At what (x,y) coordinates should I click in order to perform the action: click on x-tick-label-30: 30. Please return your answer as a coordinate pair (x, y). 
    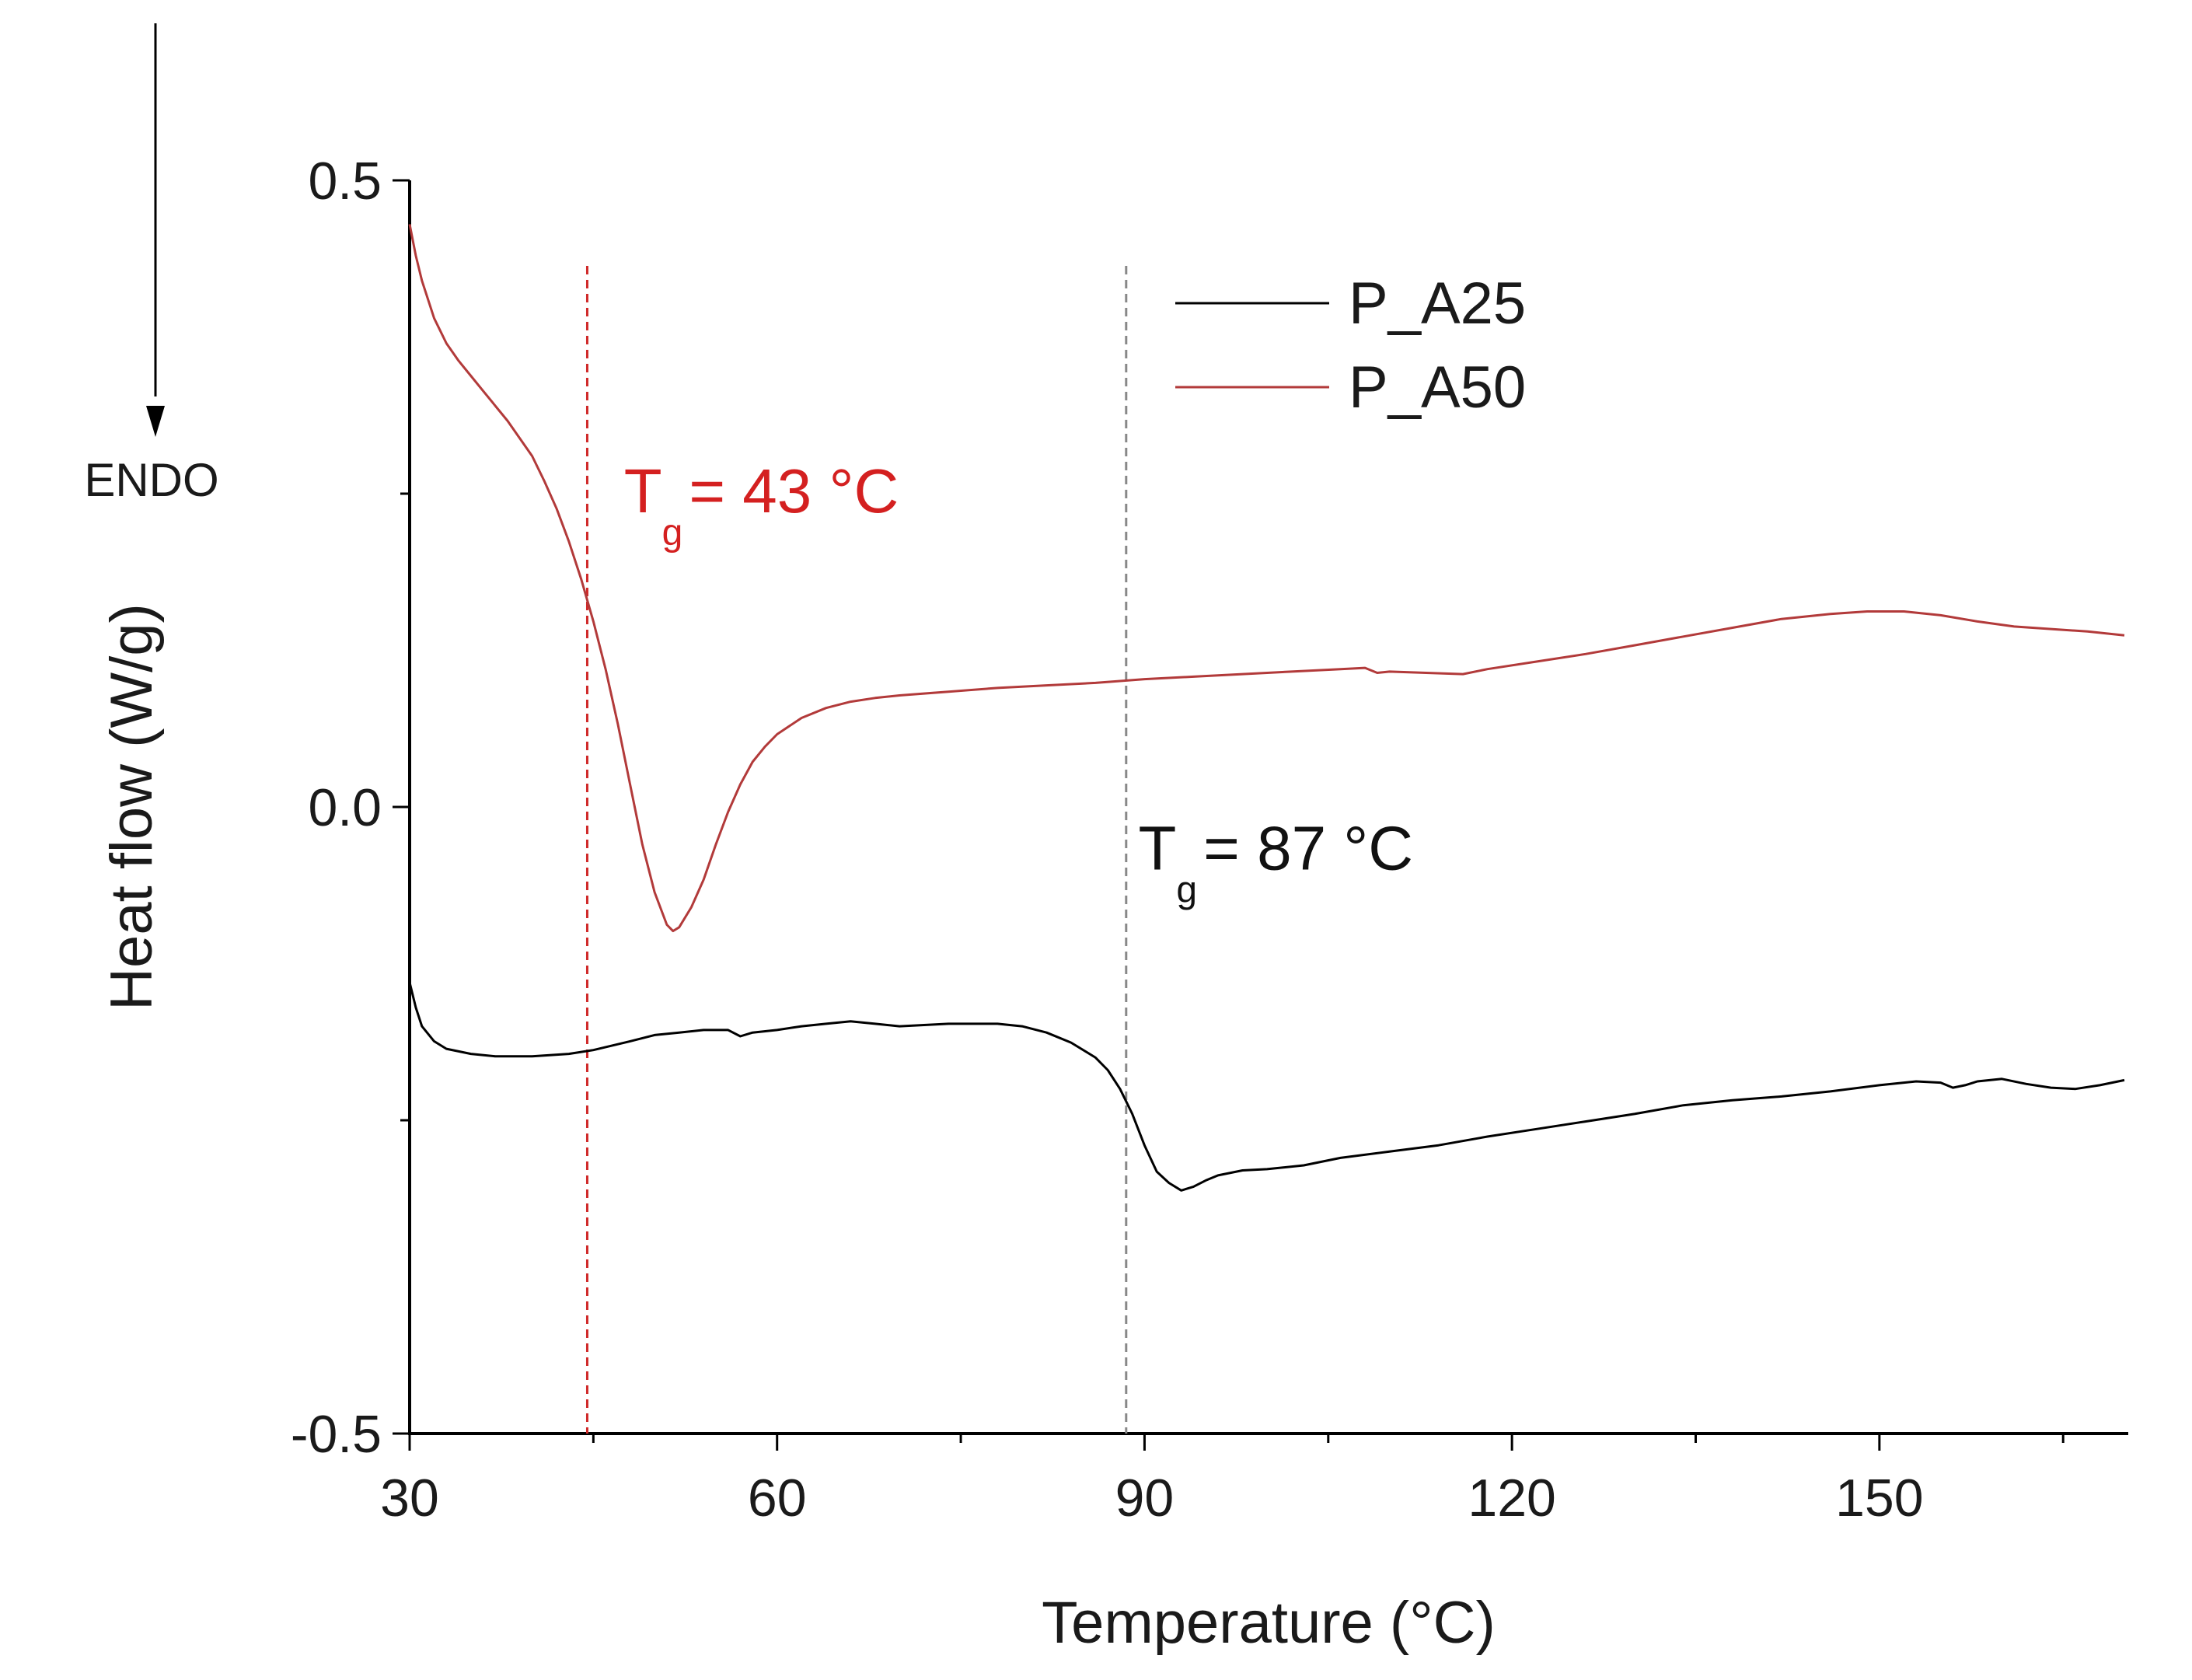
    Looking at the image, I should click on (409, 1499).